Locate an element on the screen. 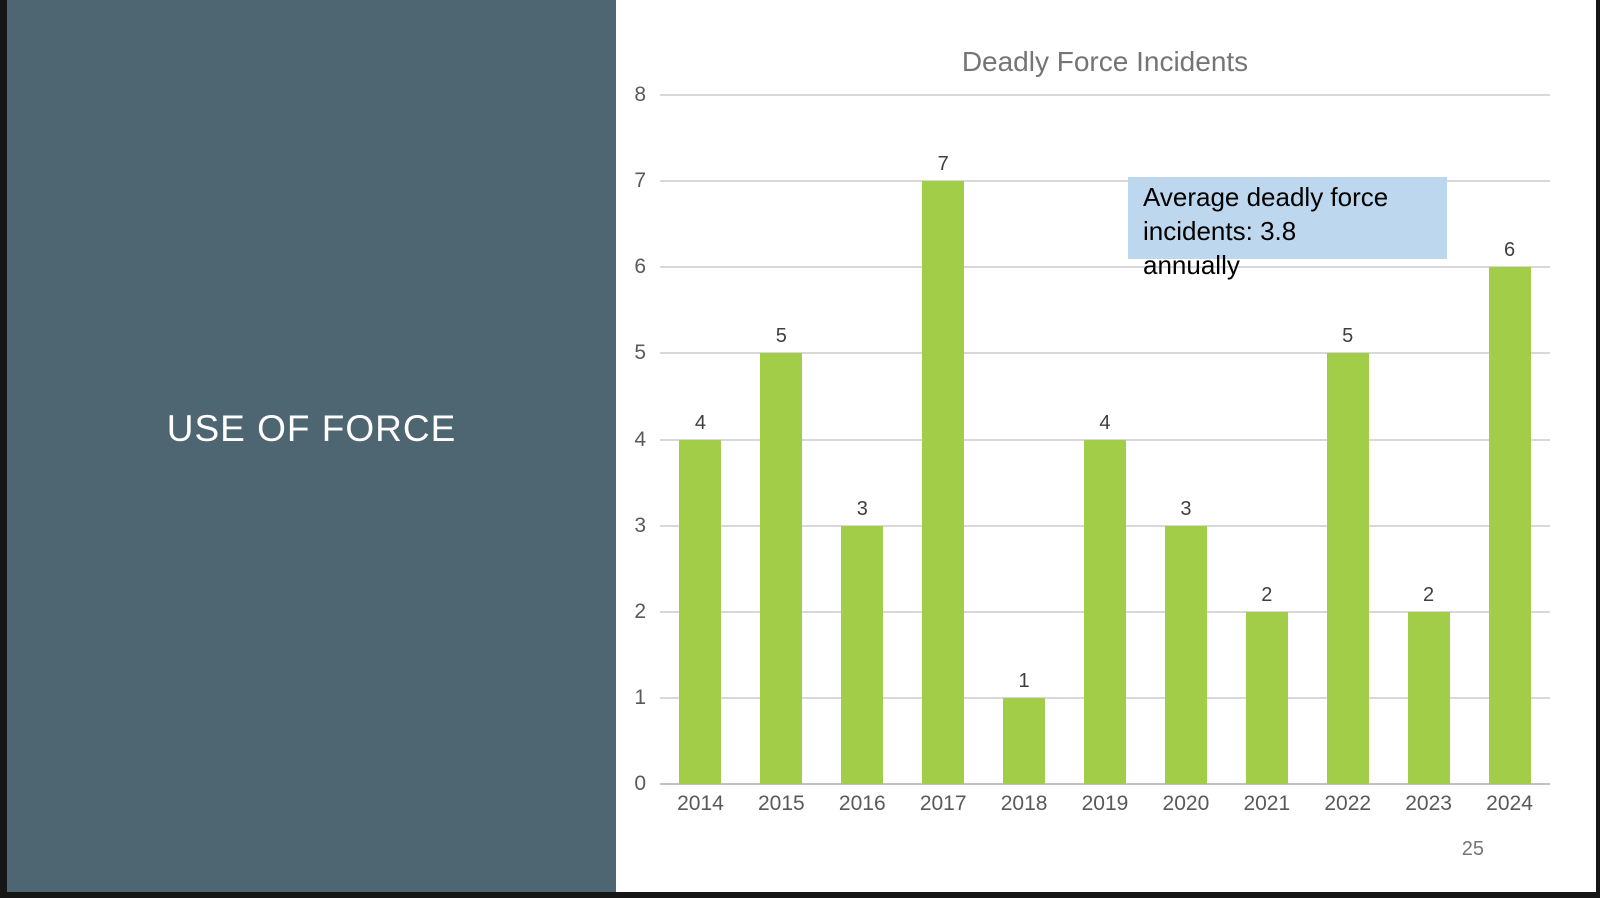 The image size is (1600, 898). bar-2016: 3 is located at coordinates (862, 641).